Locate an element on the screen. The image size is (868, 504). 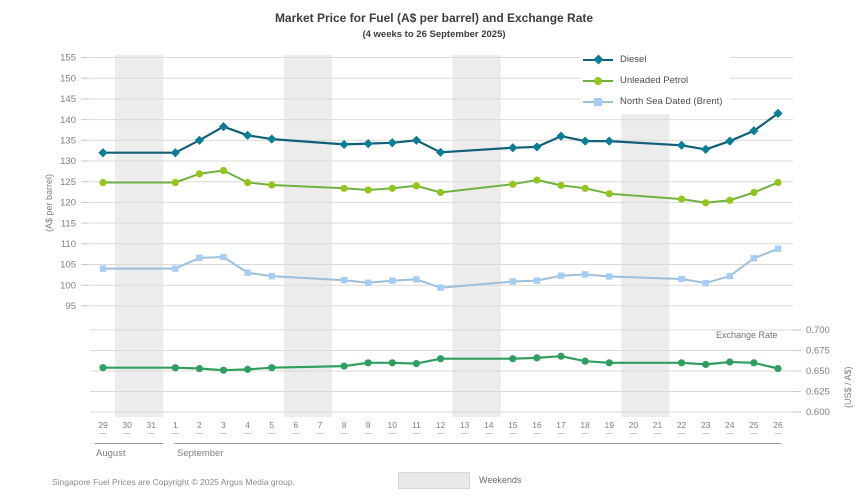
brent-line-sample-icon is located at coordinates (598, 102).